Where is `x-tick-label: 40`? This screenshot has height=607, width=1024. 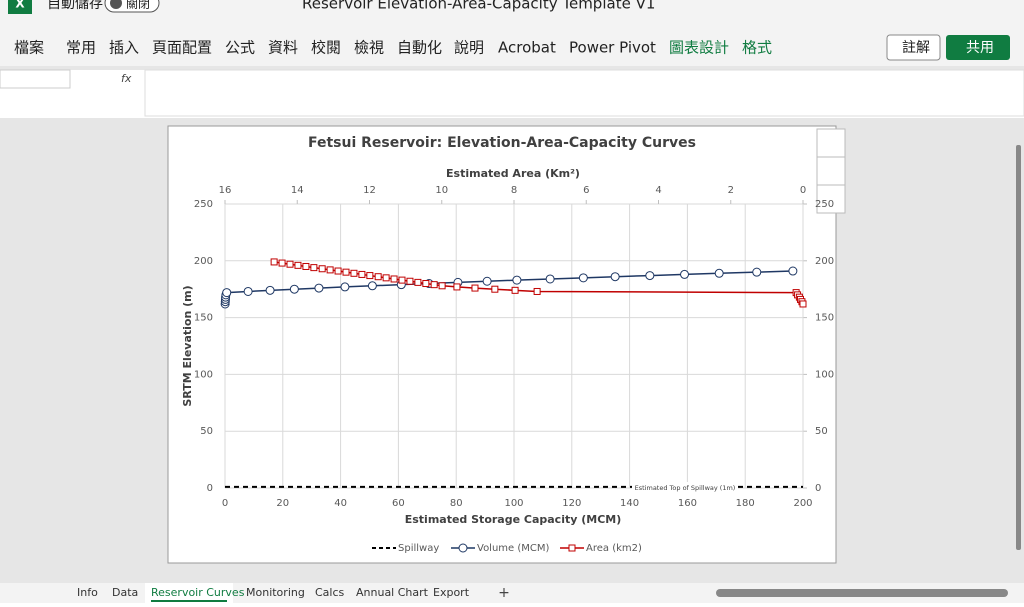
x-tick-label: 40 is located at coordinates (340, 503).